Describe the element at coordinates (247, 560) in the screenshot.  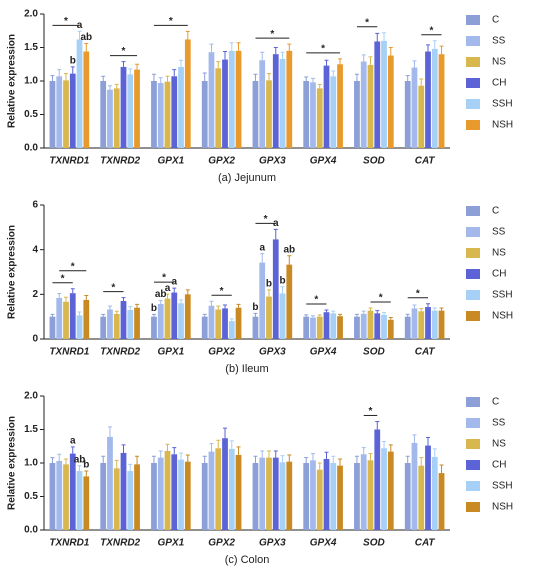
I see `chart-title: (c) Colon` at that location.